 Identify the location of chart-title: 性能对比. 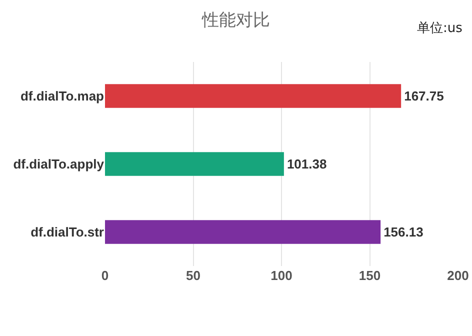
(235, 20).